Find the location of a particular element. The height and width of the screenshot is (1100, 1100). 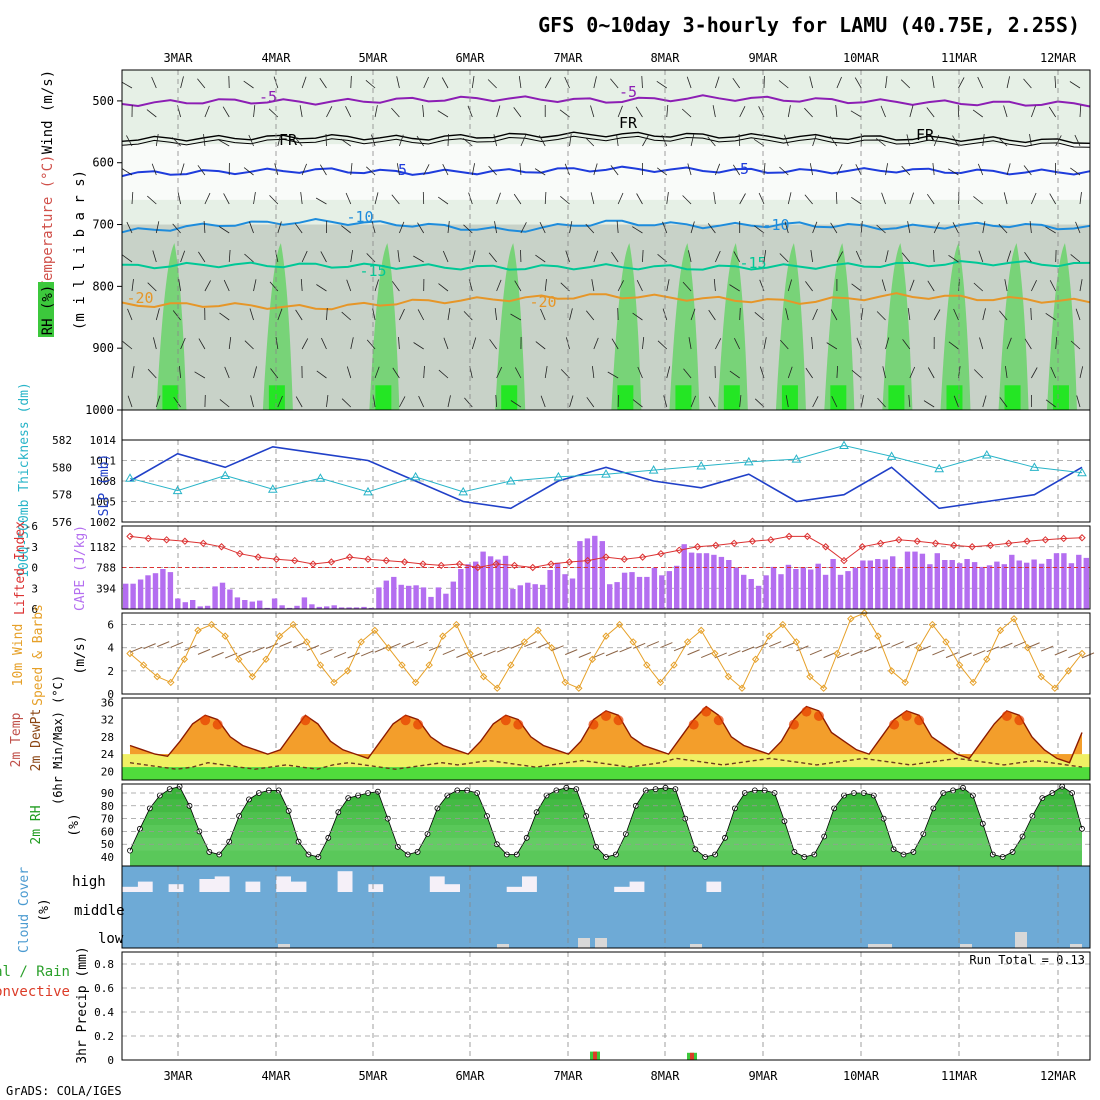

p5-tick-0: 36 is located at coordinates (107, 702).